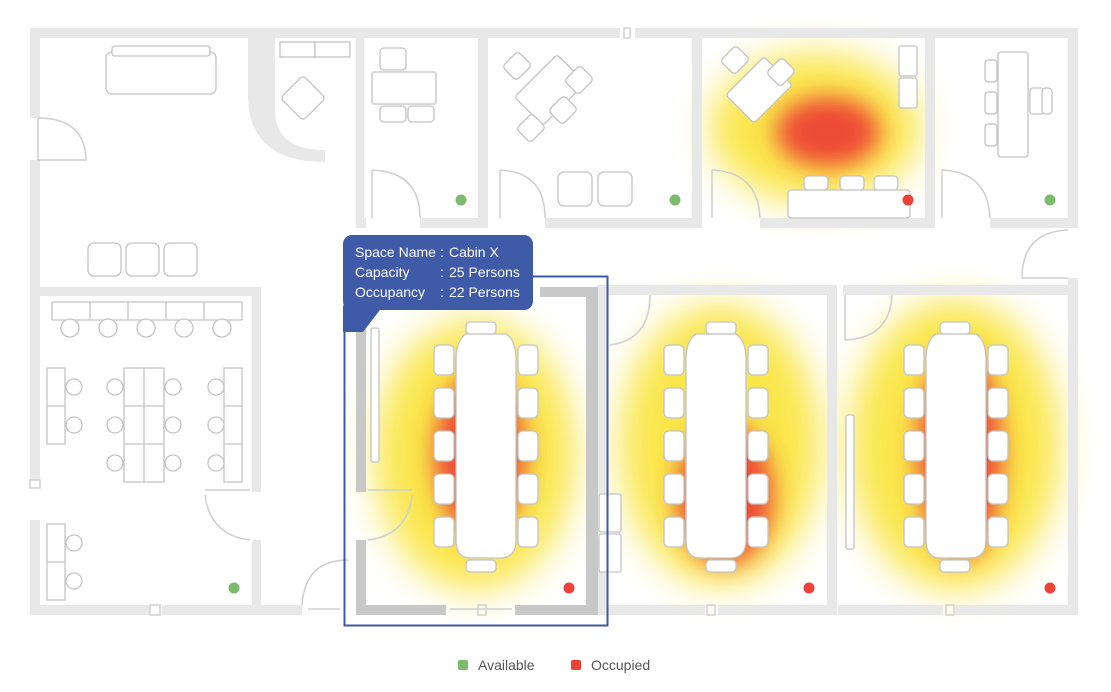 The height and width of the screenshot is (692, 1111). I want to click on occupied-swatch, so click(576, 665).